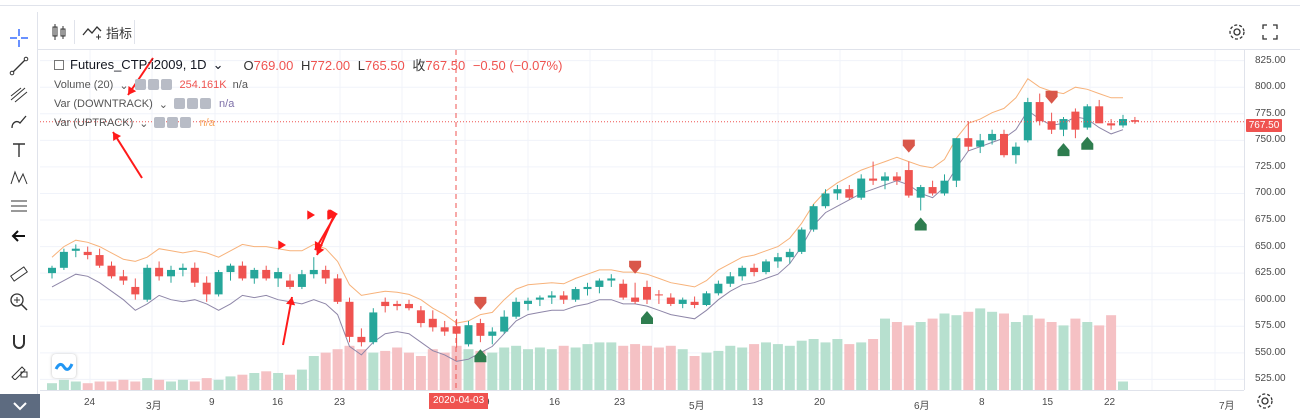  I want to click on indicator-value: 254.161K, so click(203, 85).